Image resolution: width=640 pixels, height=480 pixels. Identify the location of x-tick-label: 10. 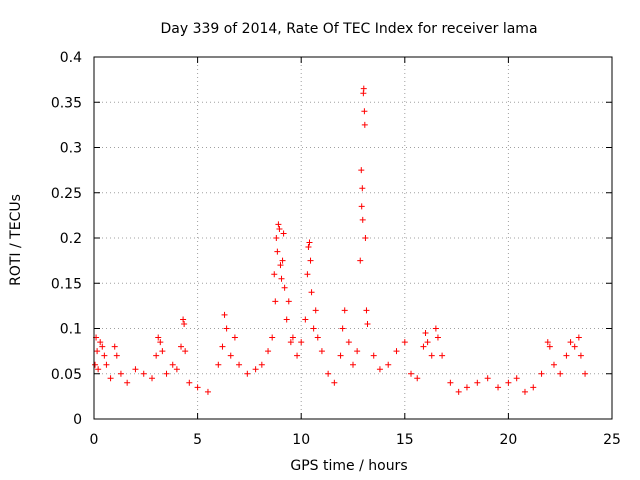
(301, 440).